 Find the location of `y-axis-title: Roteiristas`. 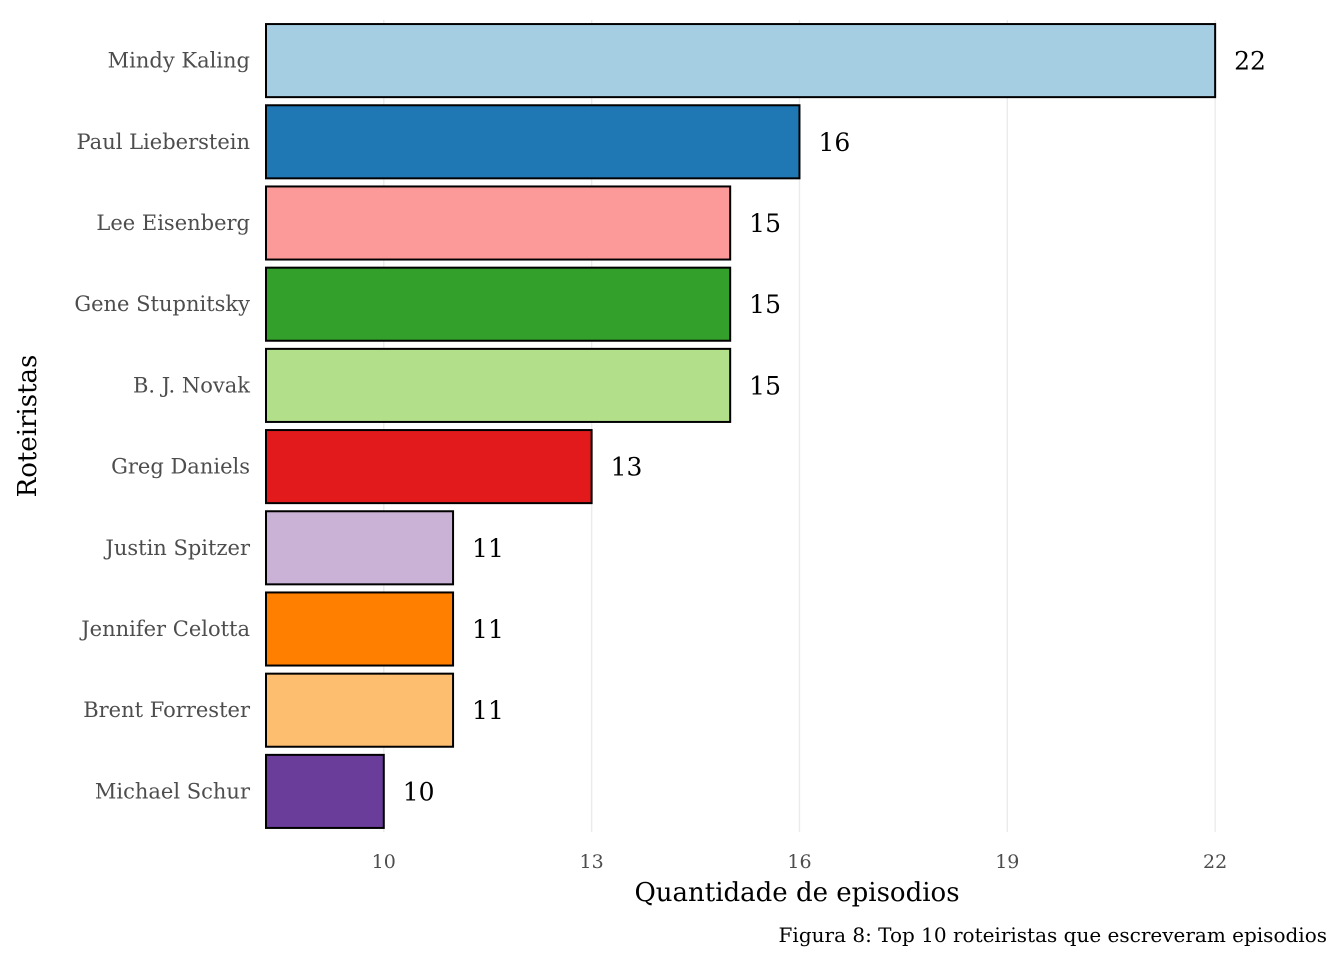

y-axis-title: Roteiristas is located at coordinates (28, 426).